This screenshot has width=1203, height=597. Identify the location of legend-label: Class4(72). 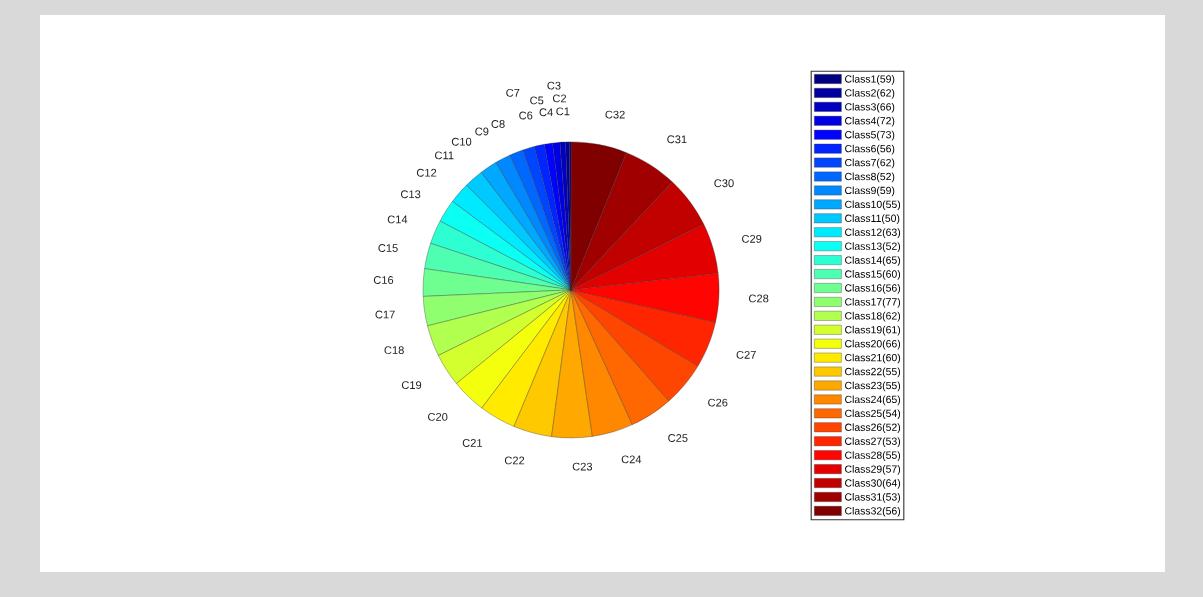
(870, 121).